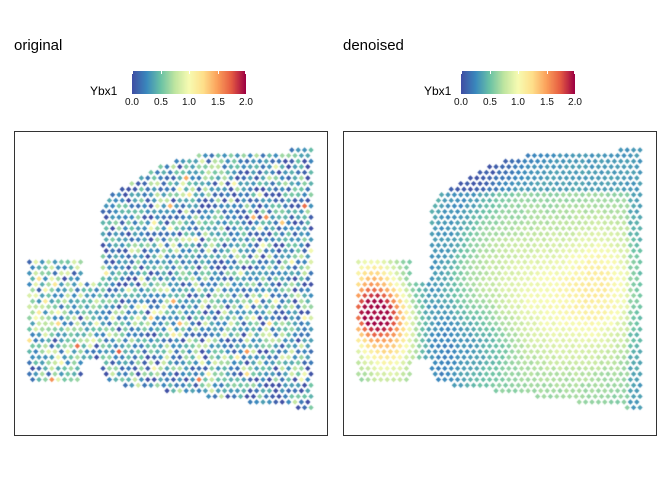  Describe the element at coordinates (373, 45) in the screenshot. I see `panel-title: denoised` at that location.